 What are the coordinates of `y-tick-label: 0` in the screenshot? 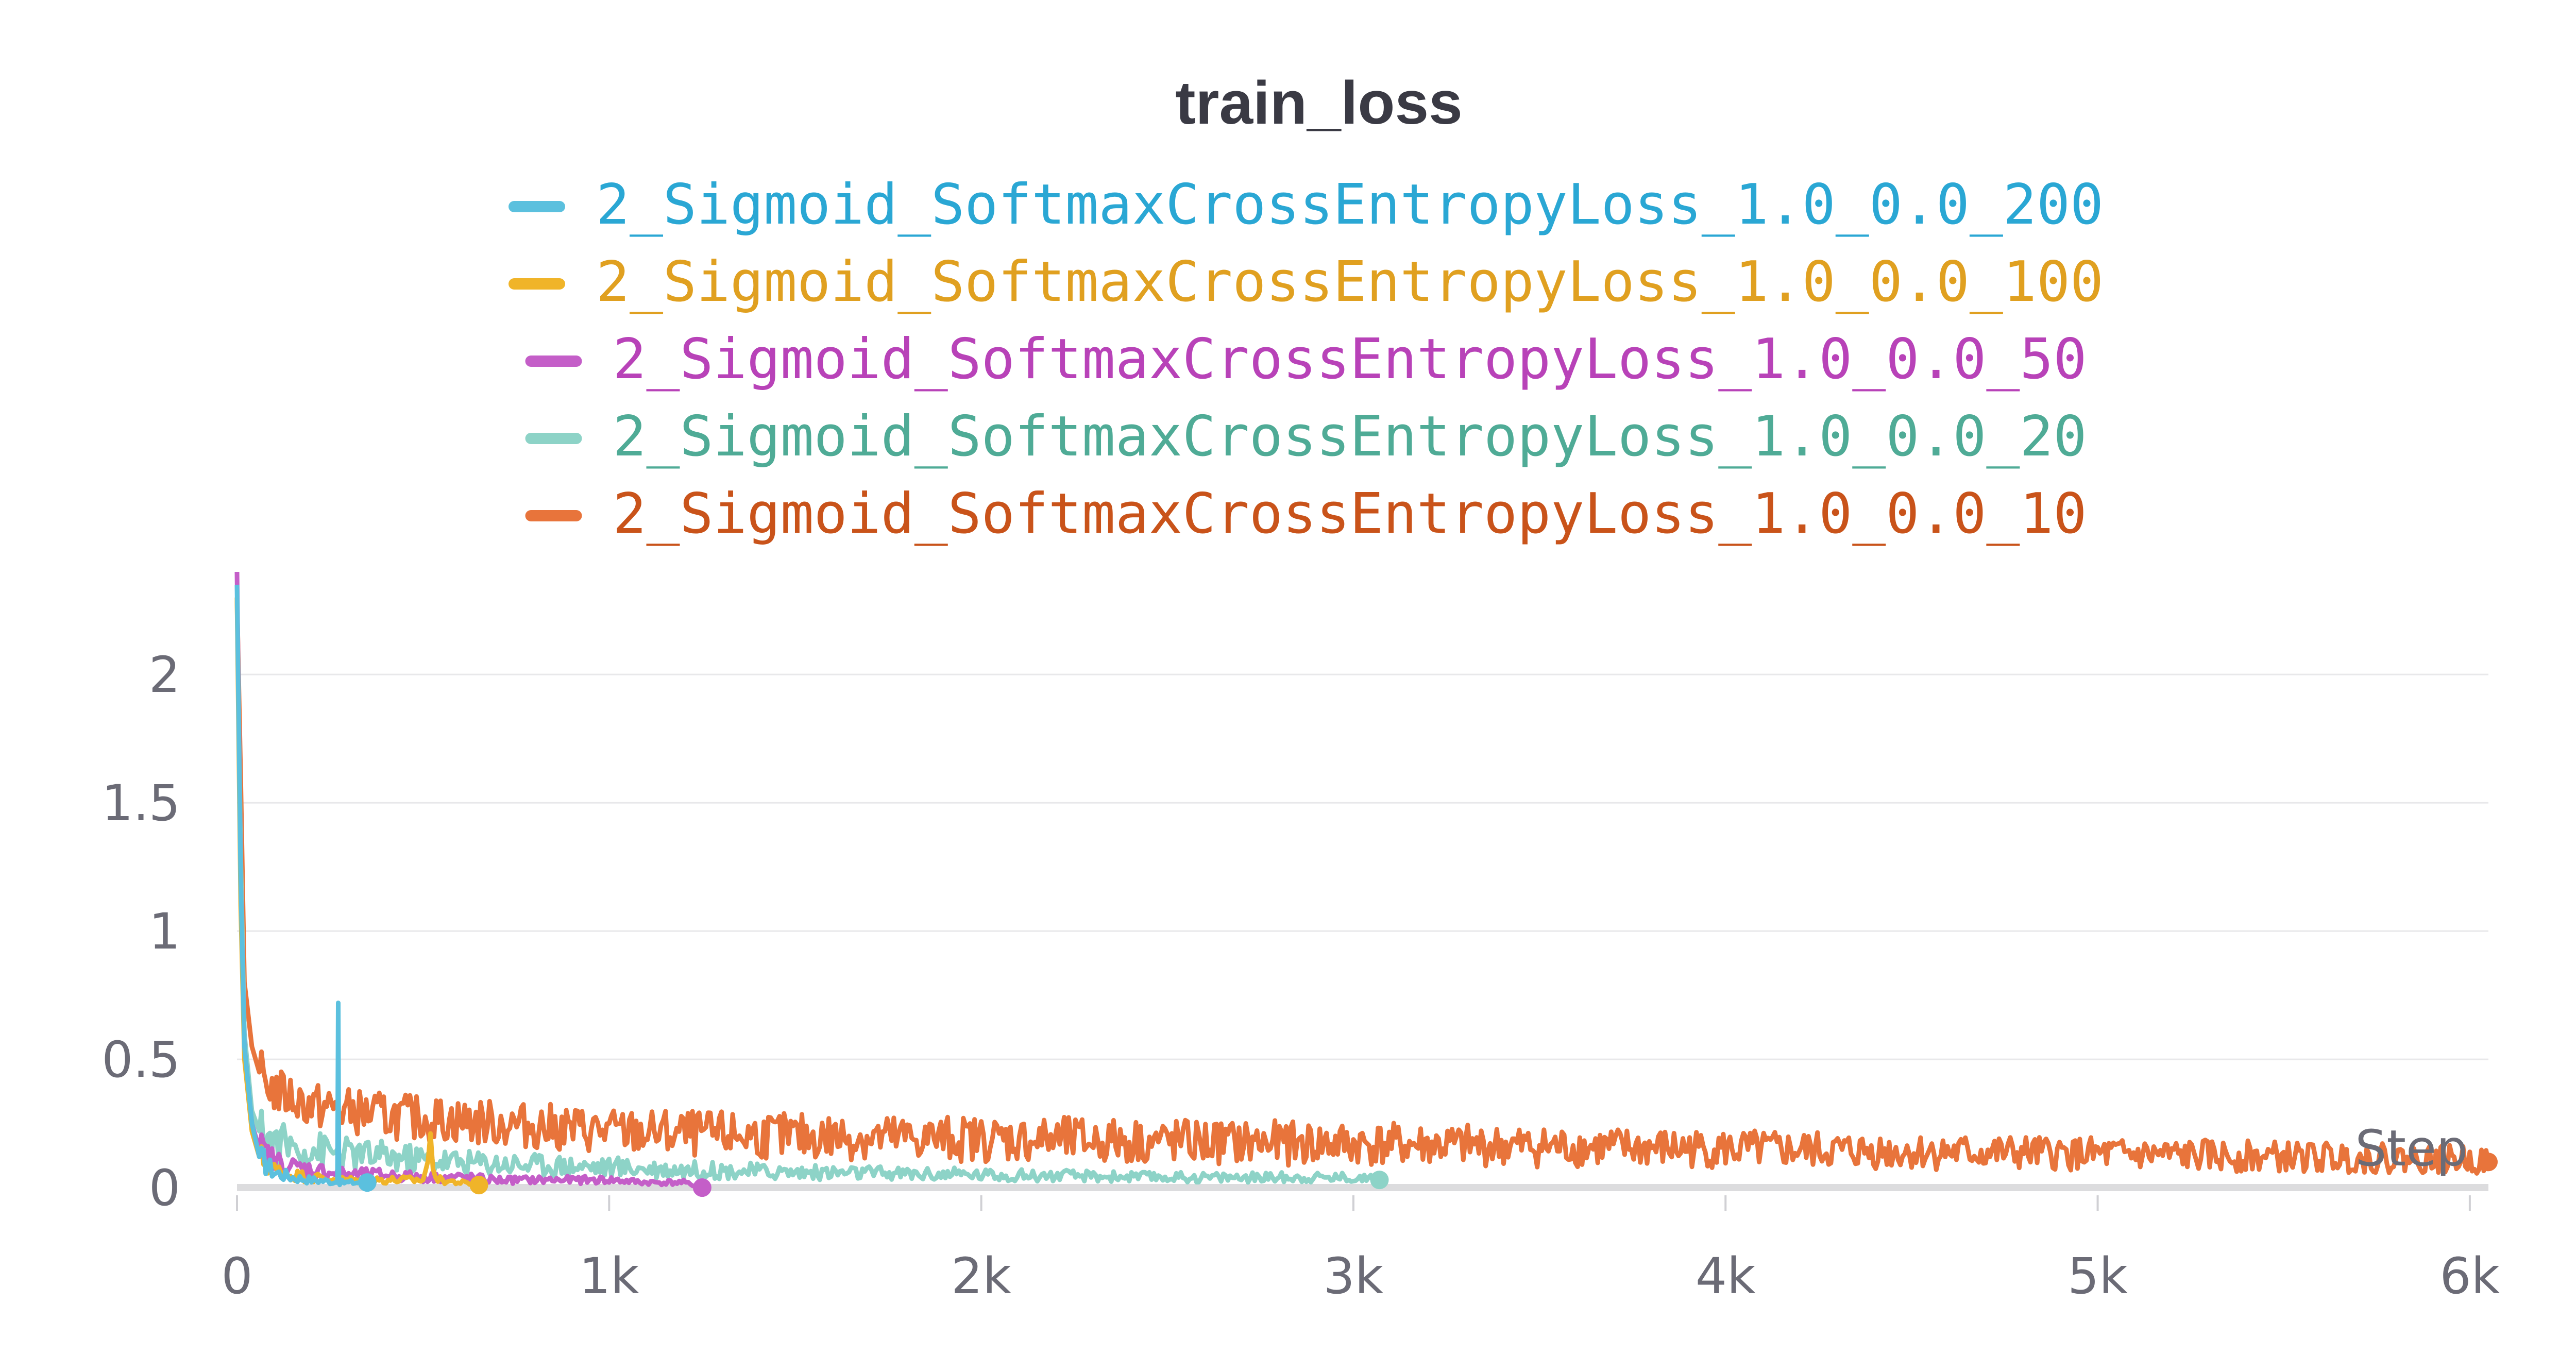 It's located at (164, 1188).